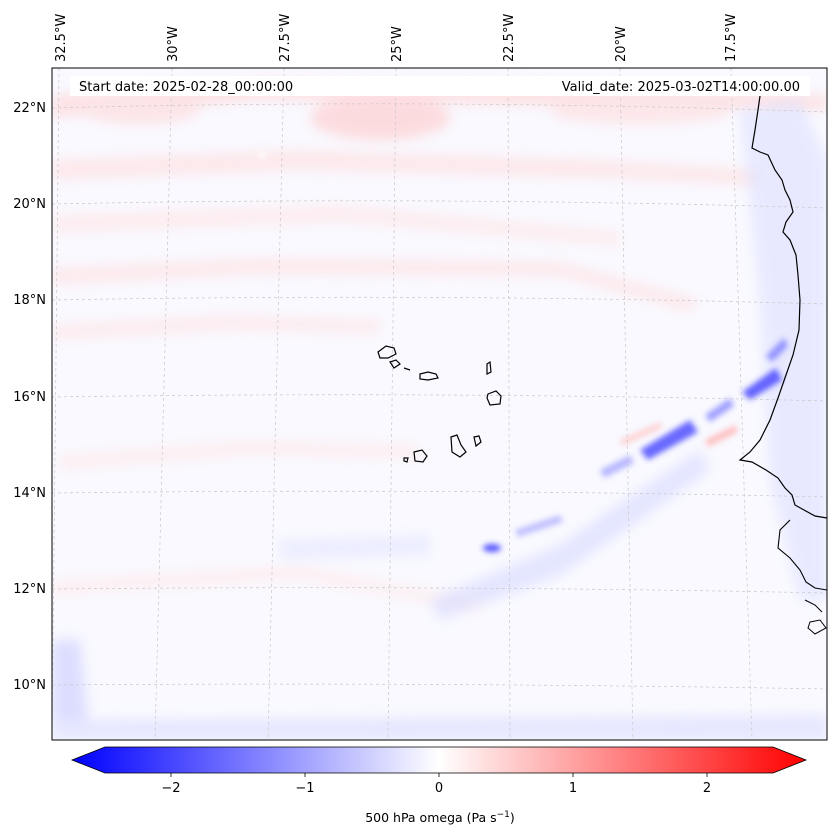 The width and height of the screenshot is (837, 839). Describe the element at coordinates (731, 38) in the screenshot. I see `lon-tick-label: 17.5°W` at that location.